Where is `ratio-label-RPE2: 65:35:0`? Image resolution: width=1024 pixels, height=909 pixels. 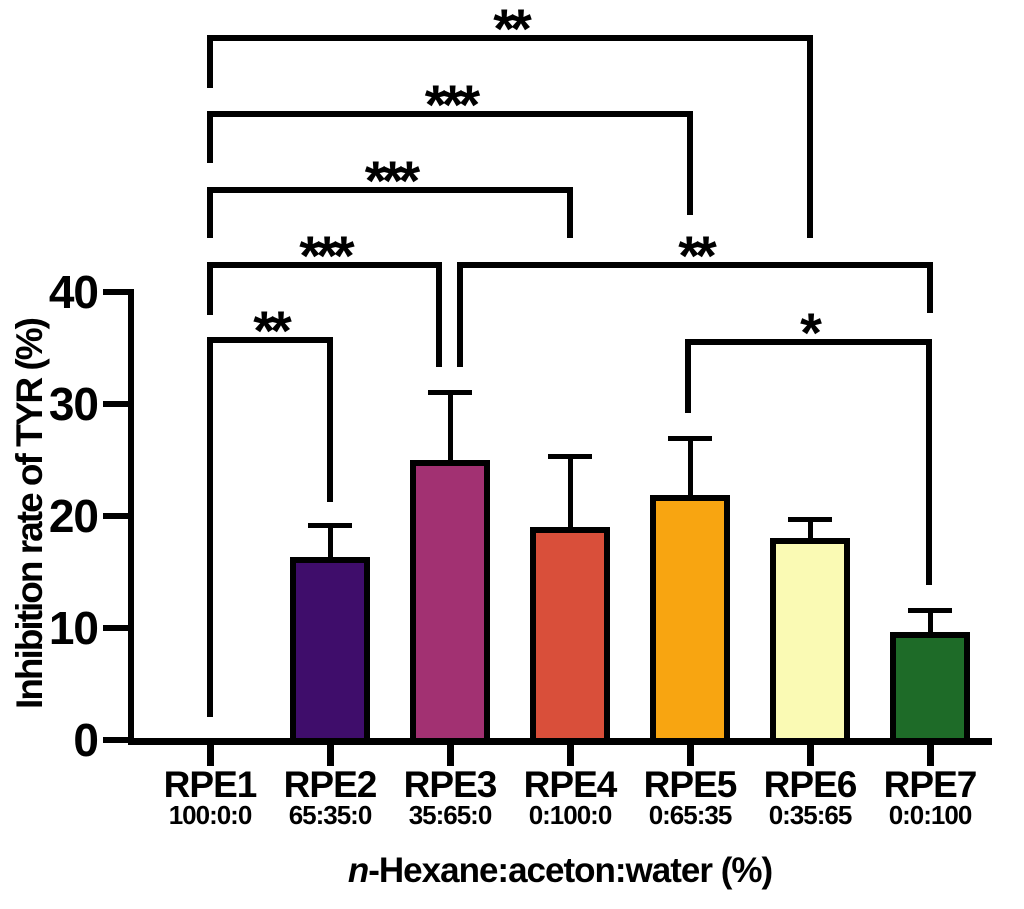 ratio-label-RPE2: 65:35:0 is located at coordinates (330, 815).